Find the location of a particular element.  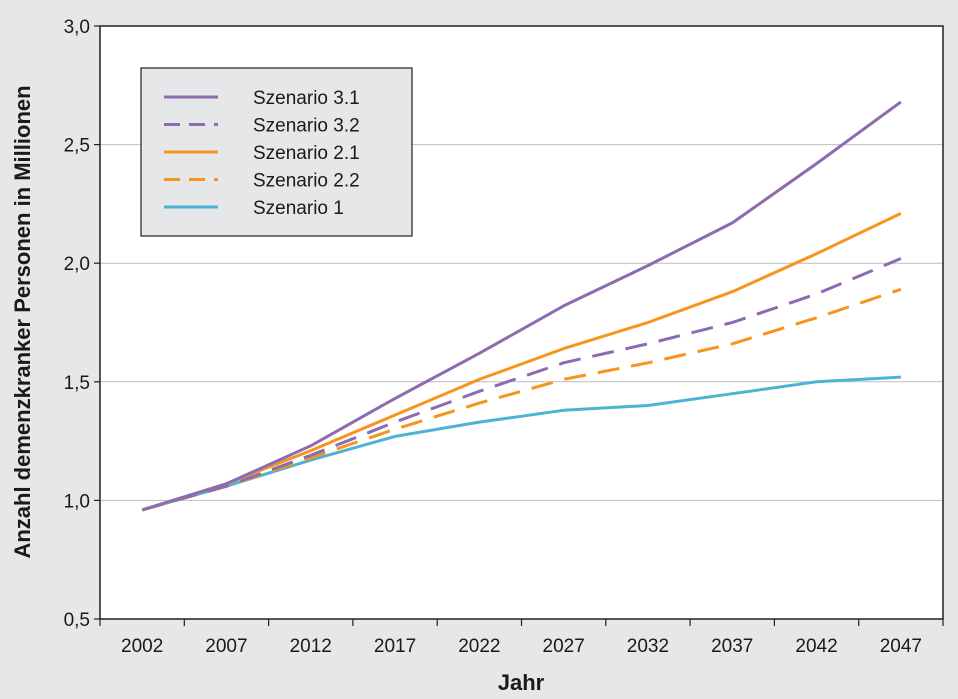

x-axis: 2002 2007 2012 2017 2022 2027 2032 2037 2042 2047 is located at coordinates (521, 638).